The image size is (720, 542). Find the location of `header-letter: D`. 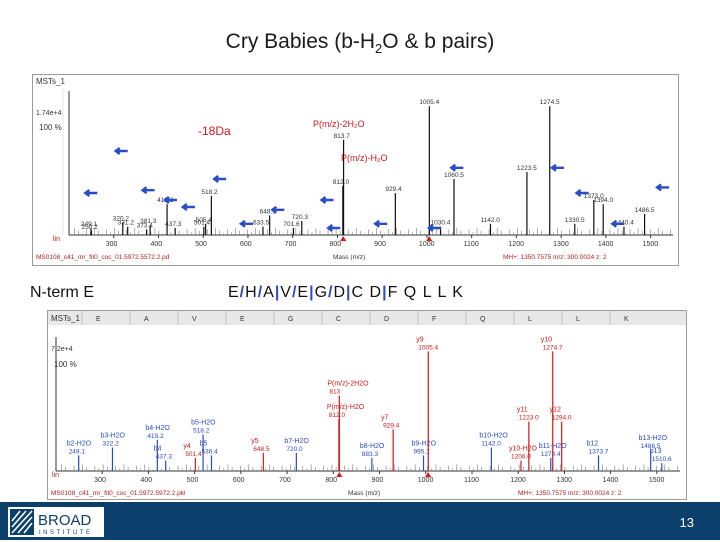

header-letter: D is located at coordinates (386, 319).